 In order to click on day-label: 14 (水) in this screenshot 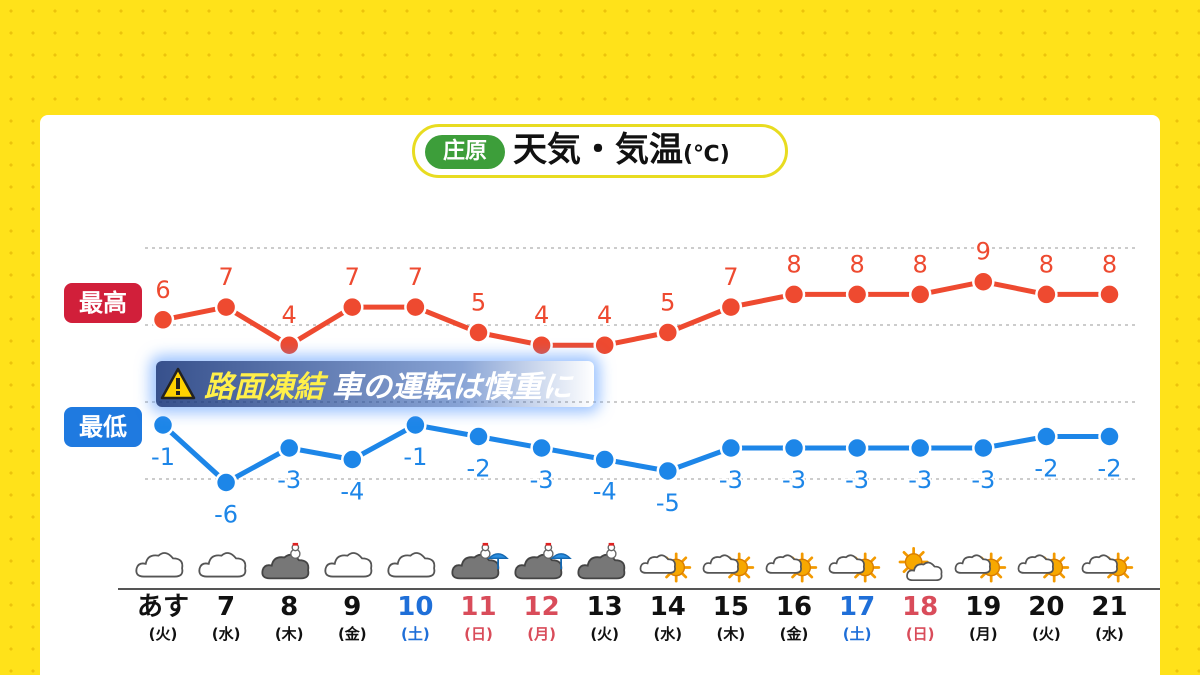, I will do `click(668, 618)`.